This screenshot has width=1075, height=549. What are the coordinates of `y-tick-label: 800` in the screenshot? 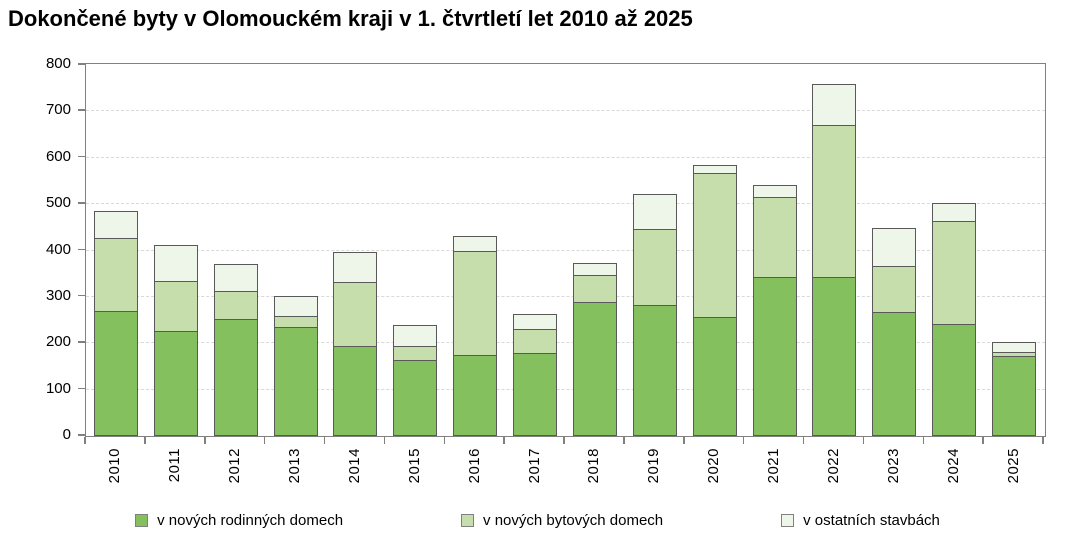 It's located at (58, 63).